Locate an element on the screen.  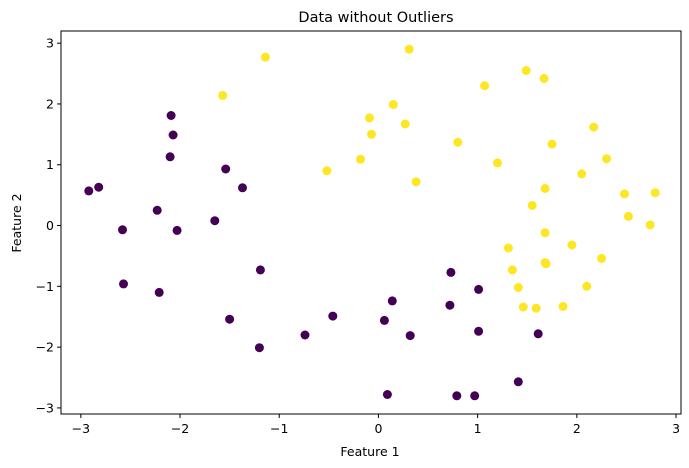
y-tick-label: 3 is located at coordinates (50, 43).